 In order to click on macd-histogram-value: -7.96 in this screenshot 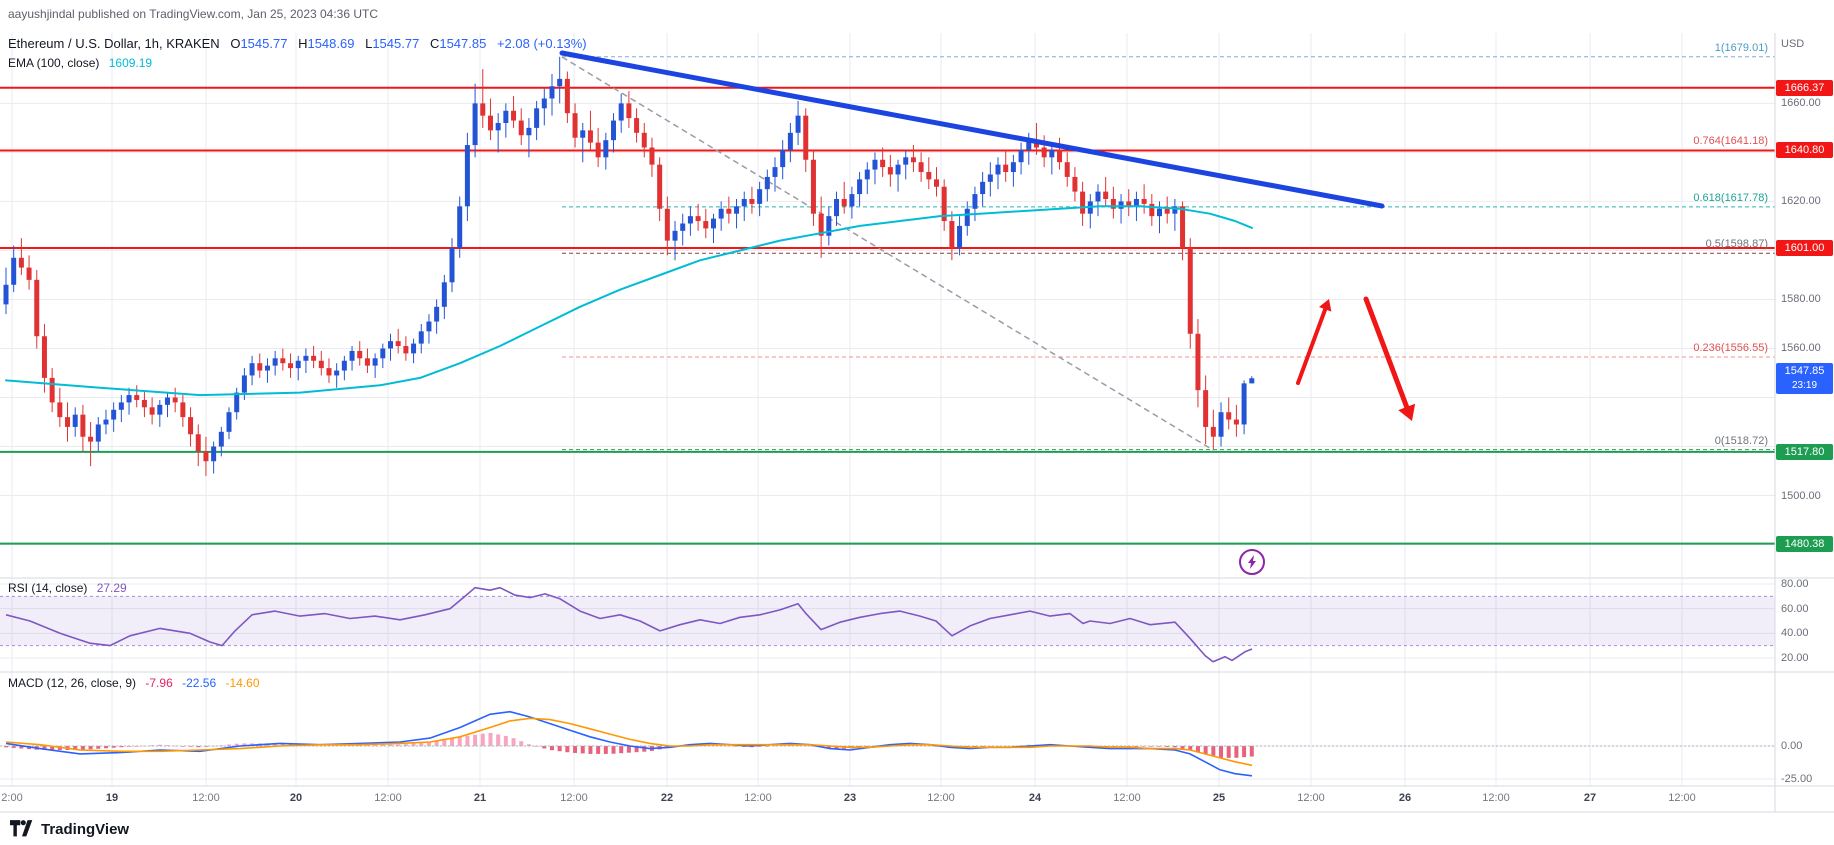, I will do `click(159, 683)`.